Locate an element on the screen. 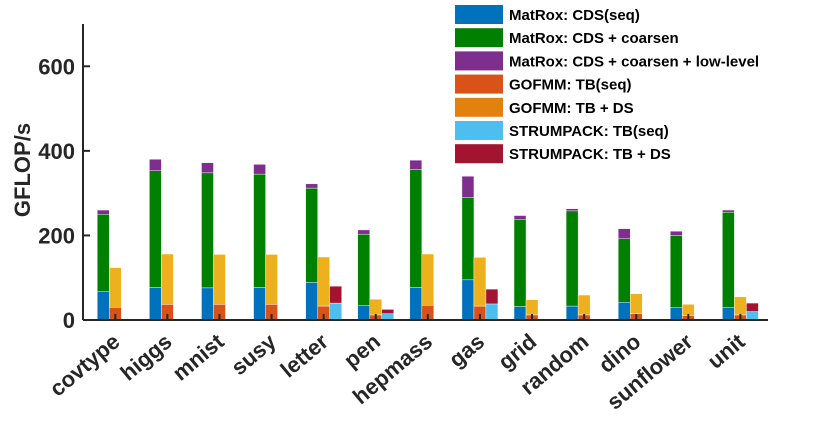 The image size is (830, 433). bar-higgs-gofmm-s1 is located at coordinates (167, 279).